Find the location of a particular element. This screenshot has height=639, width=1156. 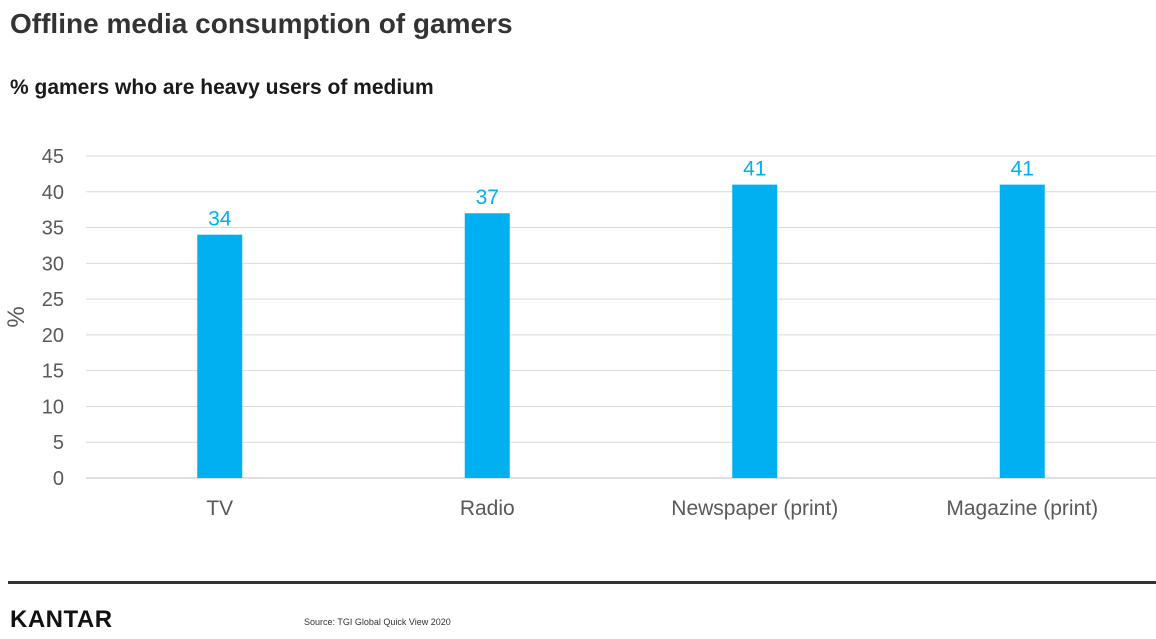

y-tick-label: 30 is located at coordinates (53, 264).